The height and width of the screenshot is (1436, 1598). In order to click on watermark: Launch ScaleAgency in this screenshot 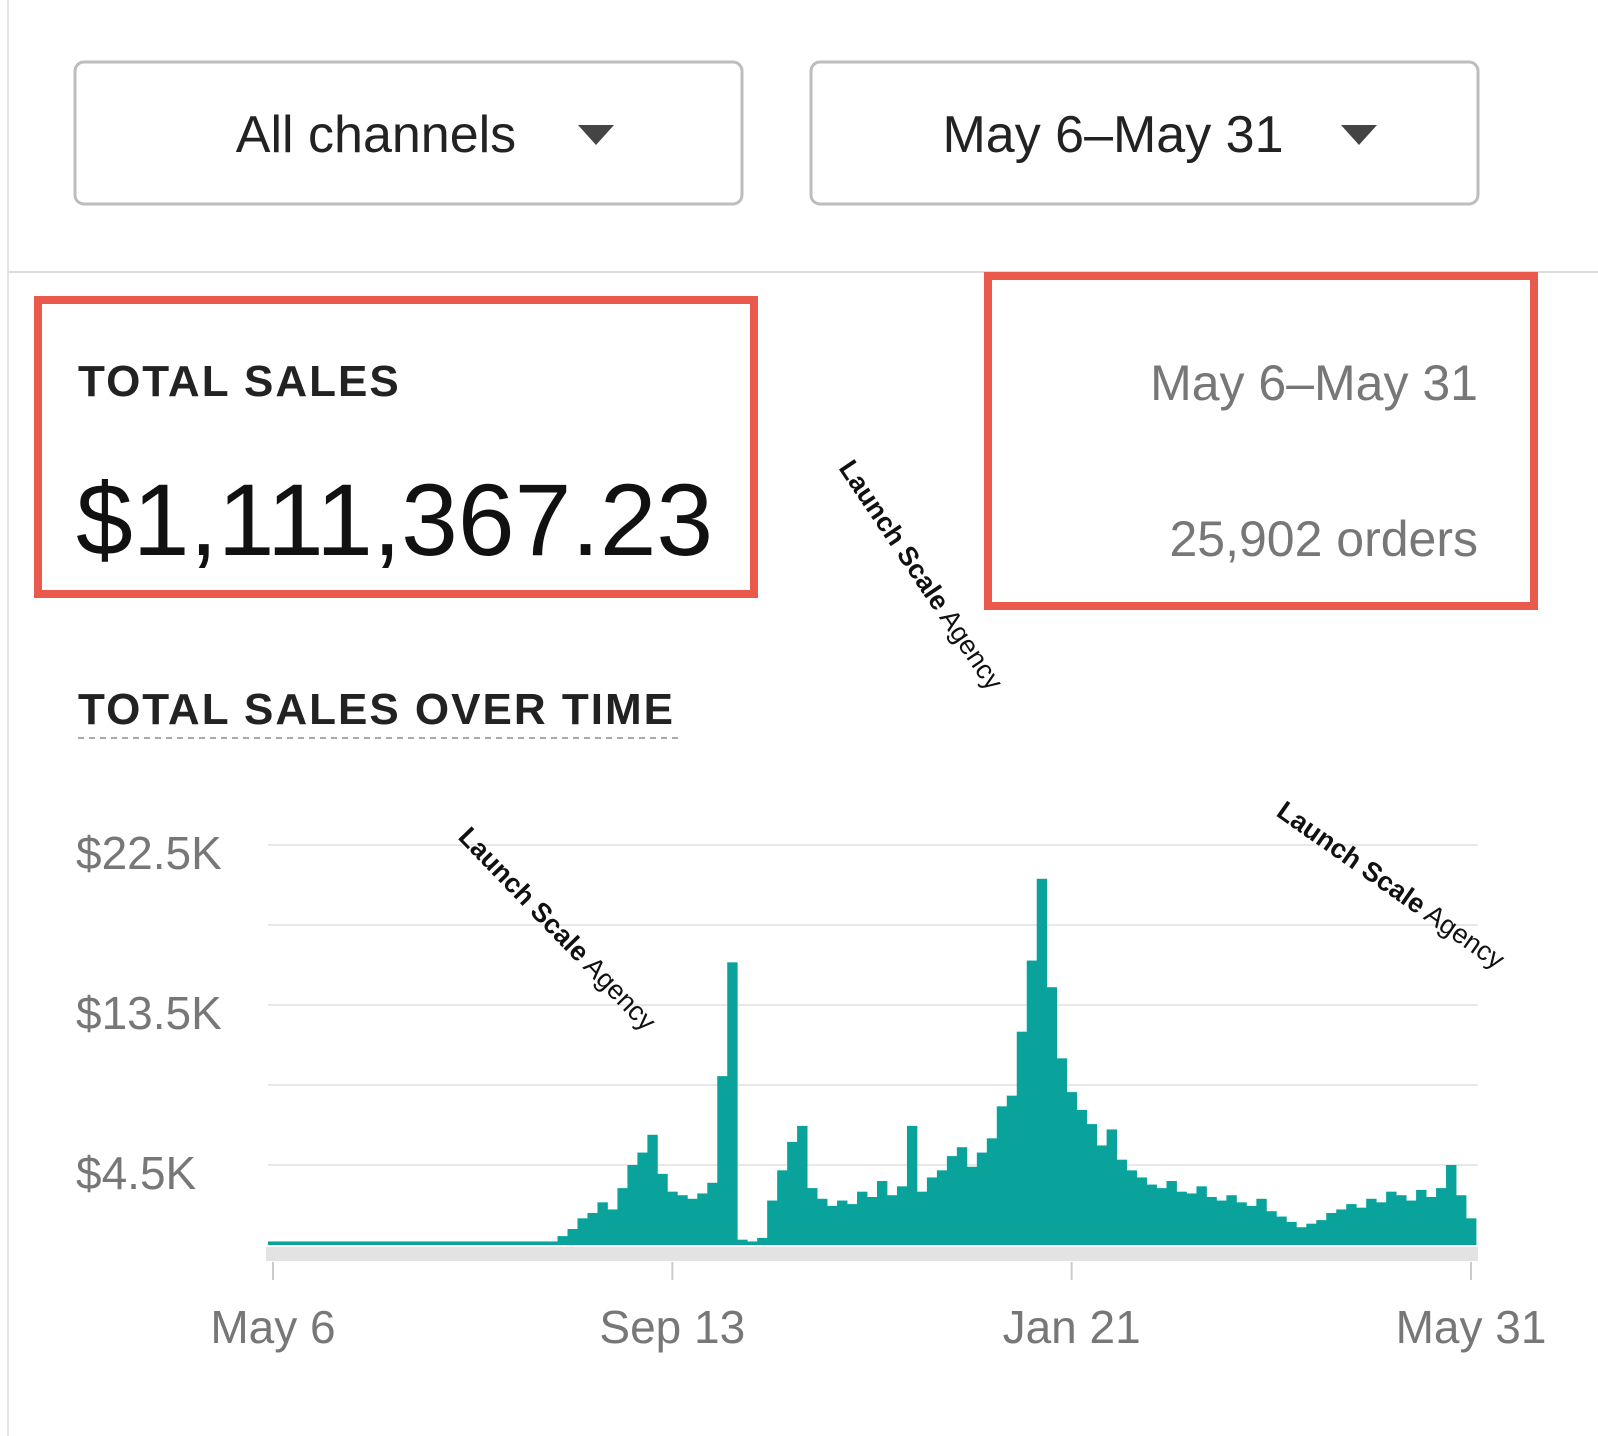, I will do `click(1391, 885)`.